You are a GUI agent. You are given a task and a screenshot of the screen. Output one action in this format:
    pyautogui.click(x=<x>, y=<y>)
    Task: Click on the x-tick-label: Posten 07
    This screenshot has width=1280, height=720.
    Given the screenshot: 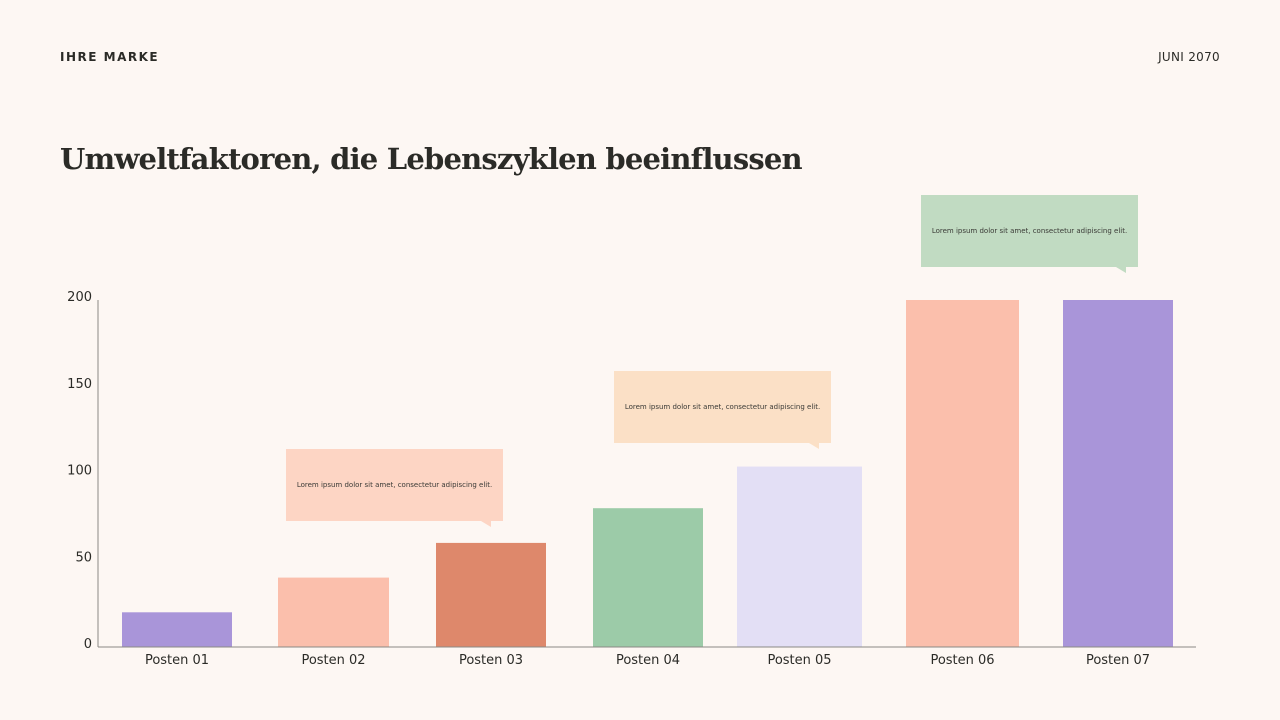 What is the action you would take?
    pyautogui.click(x=1118, y=660)
    